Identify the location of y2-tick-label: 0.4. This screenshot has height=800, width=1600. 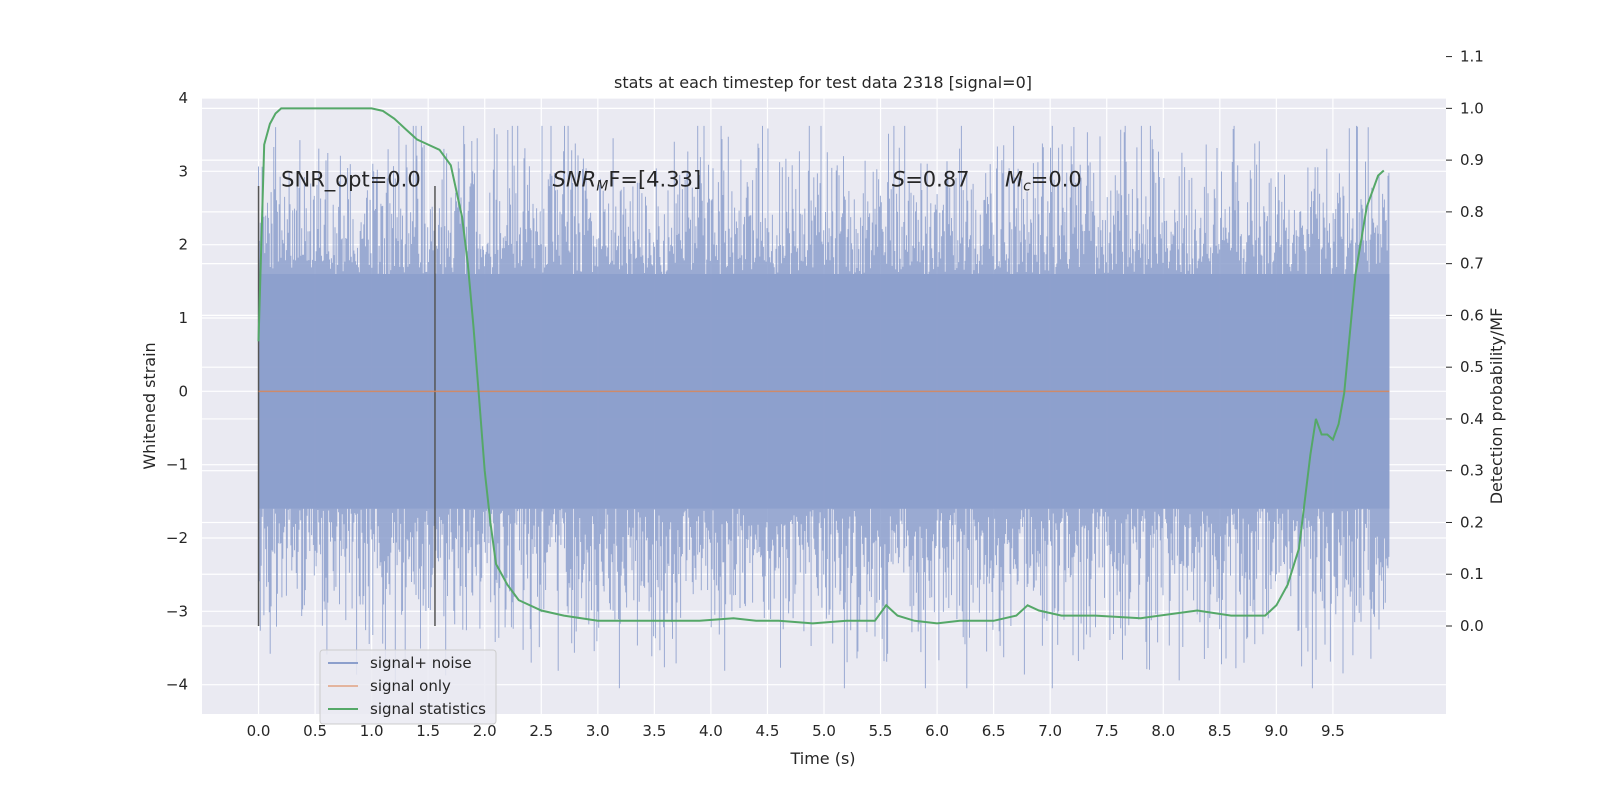
(1472, 419).